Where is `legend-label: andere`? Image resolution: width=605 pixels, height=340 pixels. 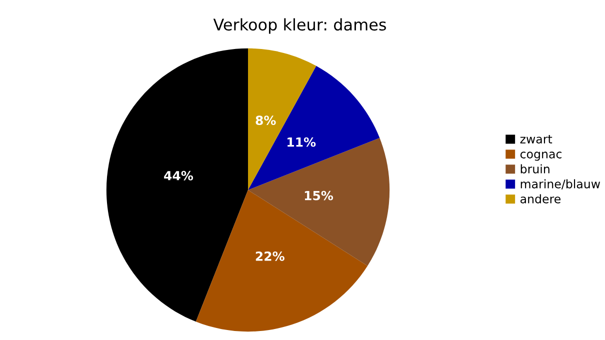 legend-label: andere is located at coordinates (540, 199).